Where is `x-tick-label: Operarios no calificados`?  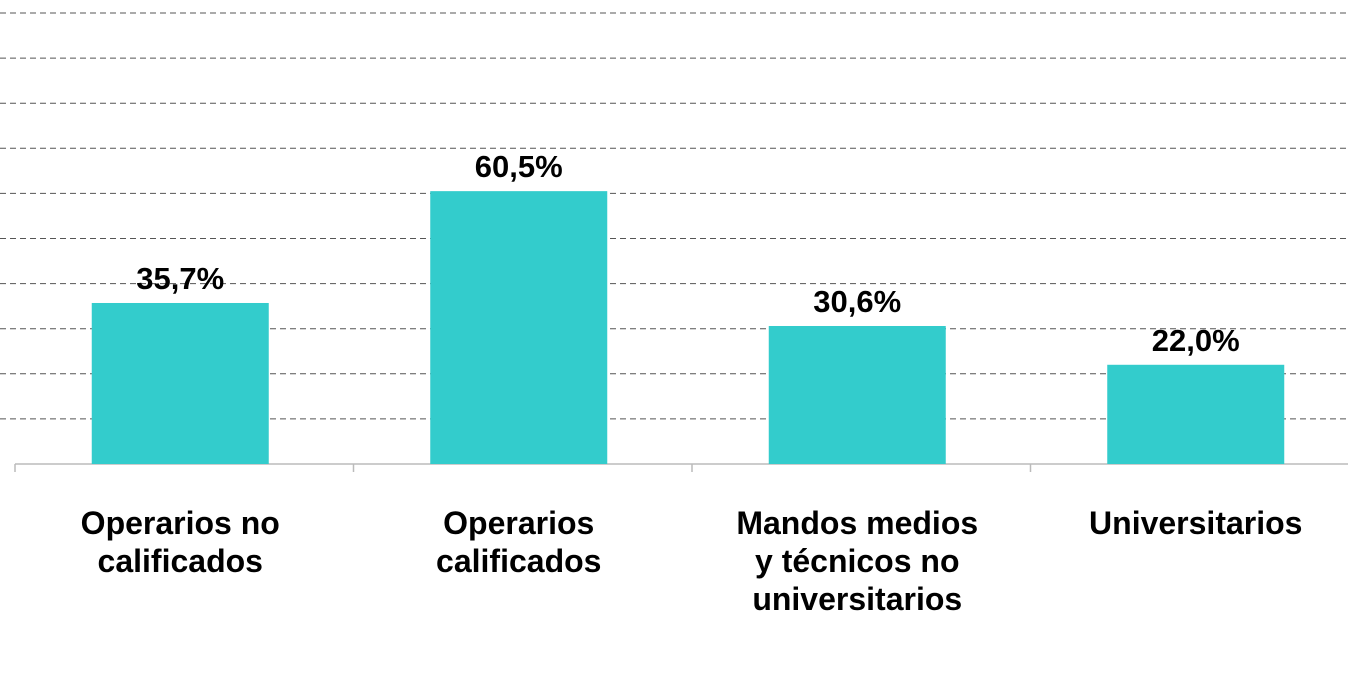
x-tick-label: Operarios no calificados is located at coordinates (180, 542).